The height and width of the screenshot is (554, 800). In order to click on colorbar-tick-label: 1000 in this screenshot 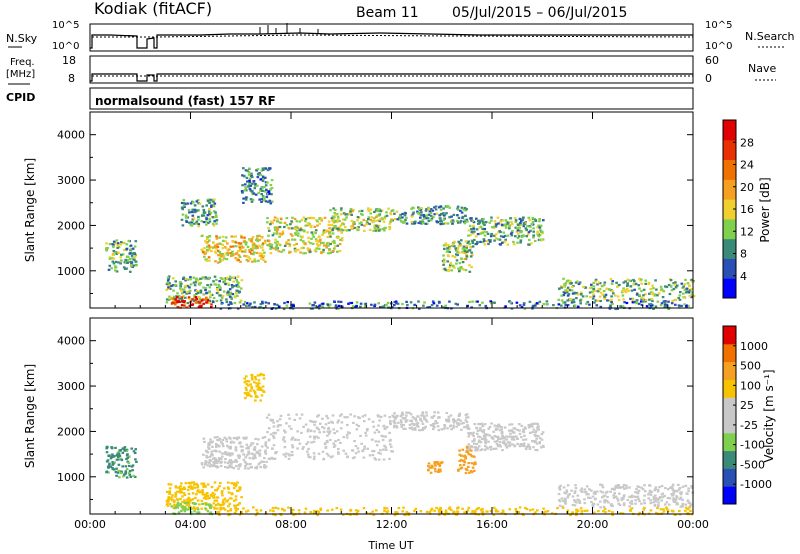, I will do `click(754, 346)`.